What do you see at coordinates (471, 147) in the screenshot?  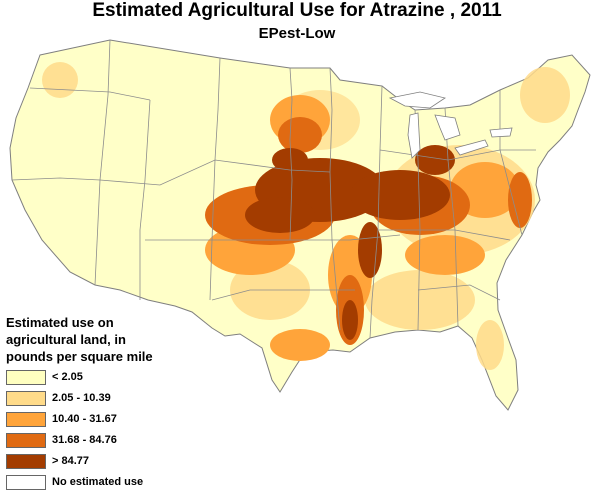 I see `lake-erie` at bounding box center [471, 147].